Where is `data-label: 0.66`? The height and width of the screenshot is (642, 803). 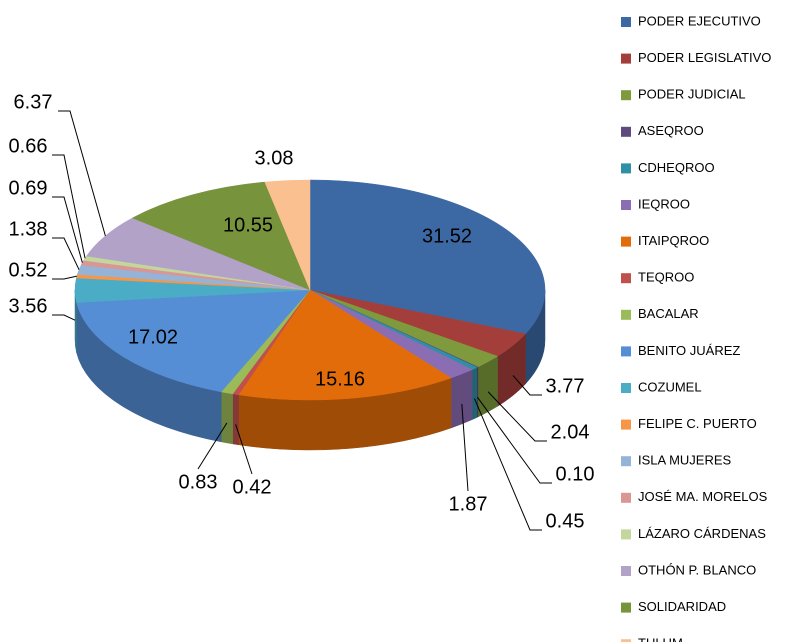 data-label: 0.66 is located at coordinates (28, 146).